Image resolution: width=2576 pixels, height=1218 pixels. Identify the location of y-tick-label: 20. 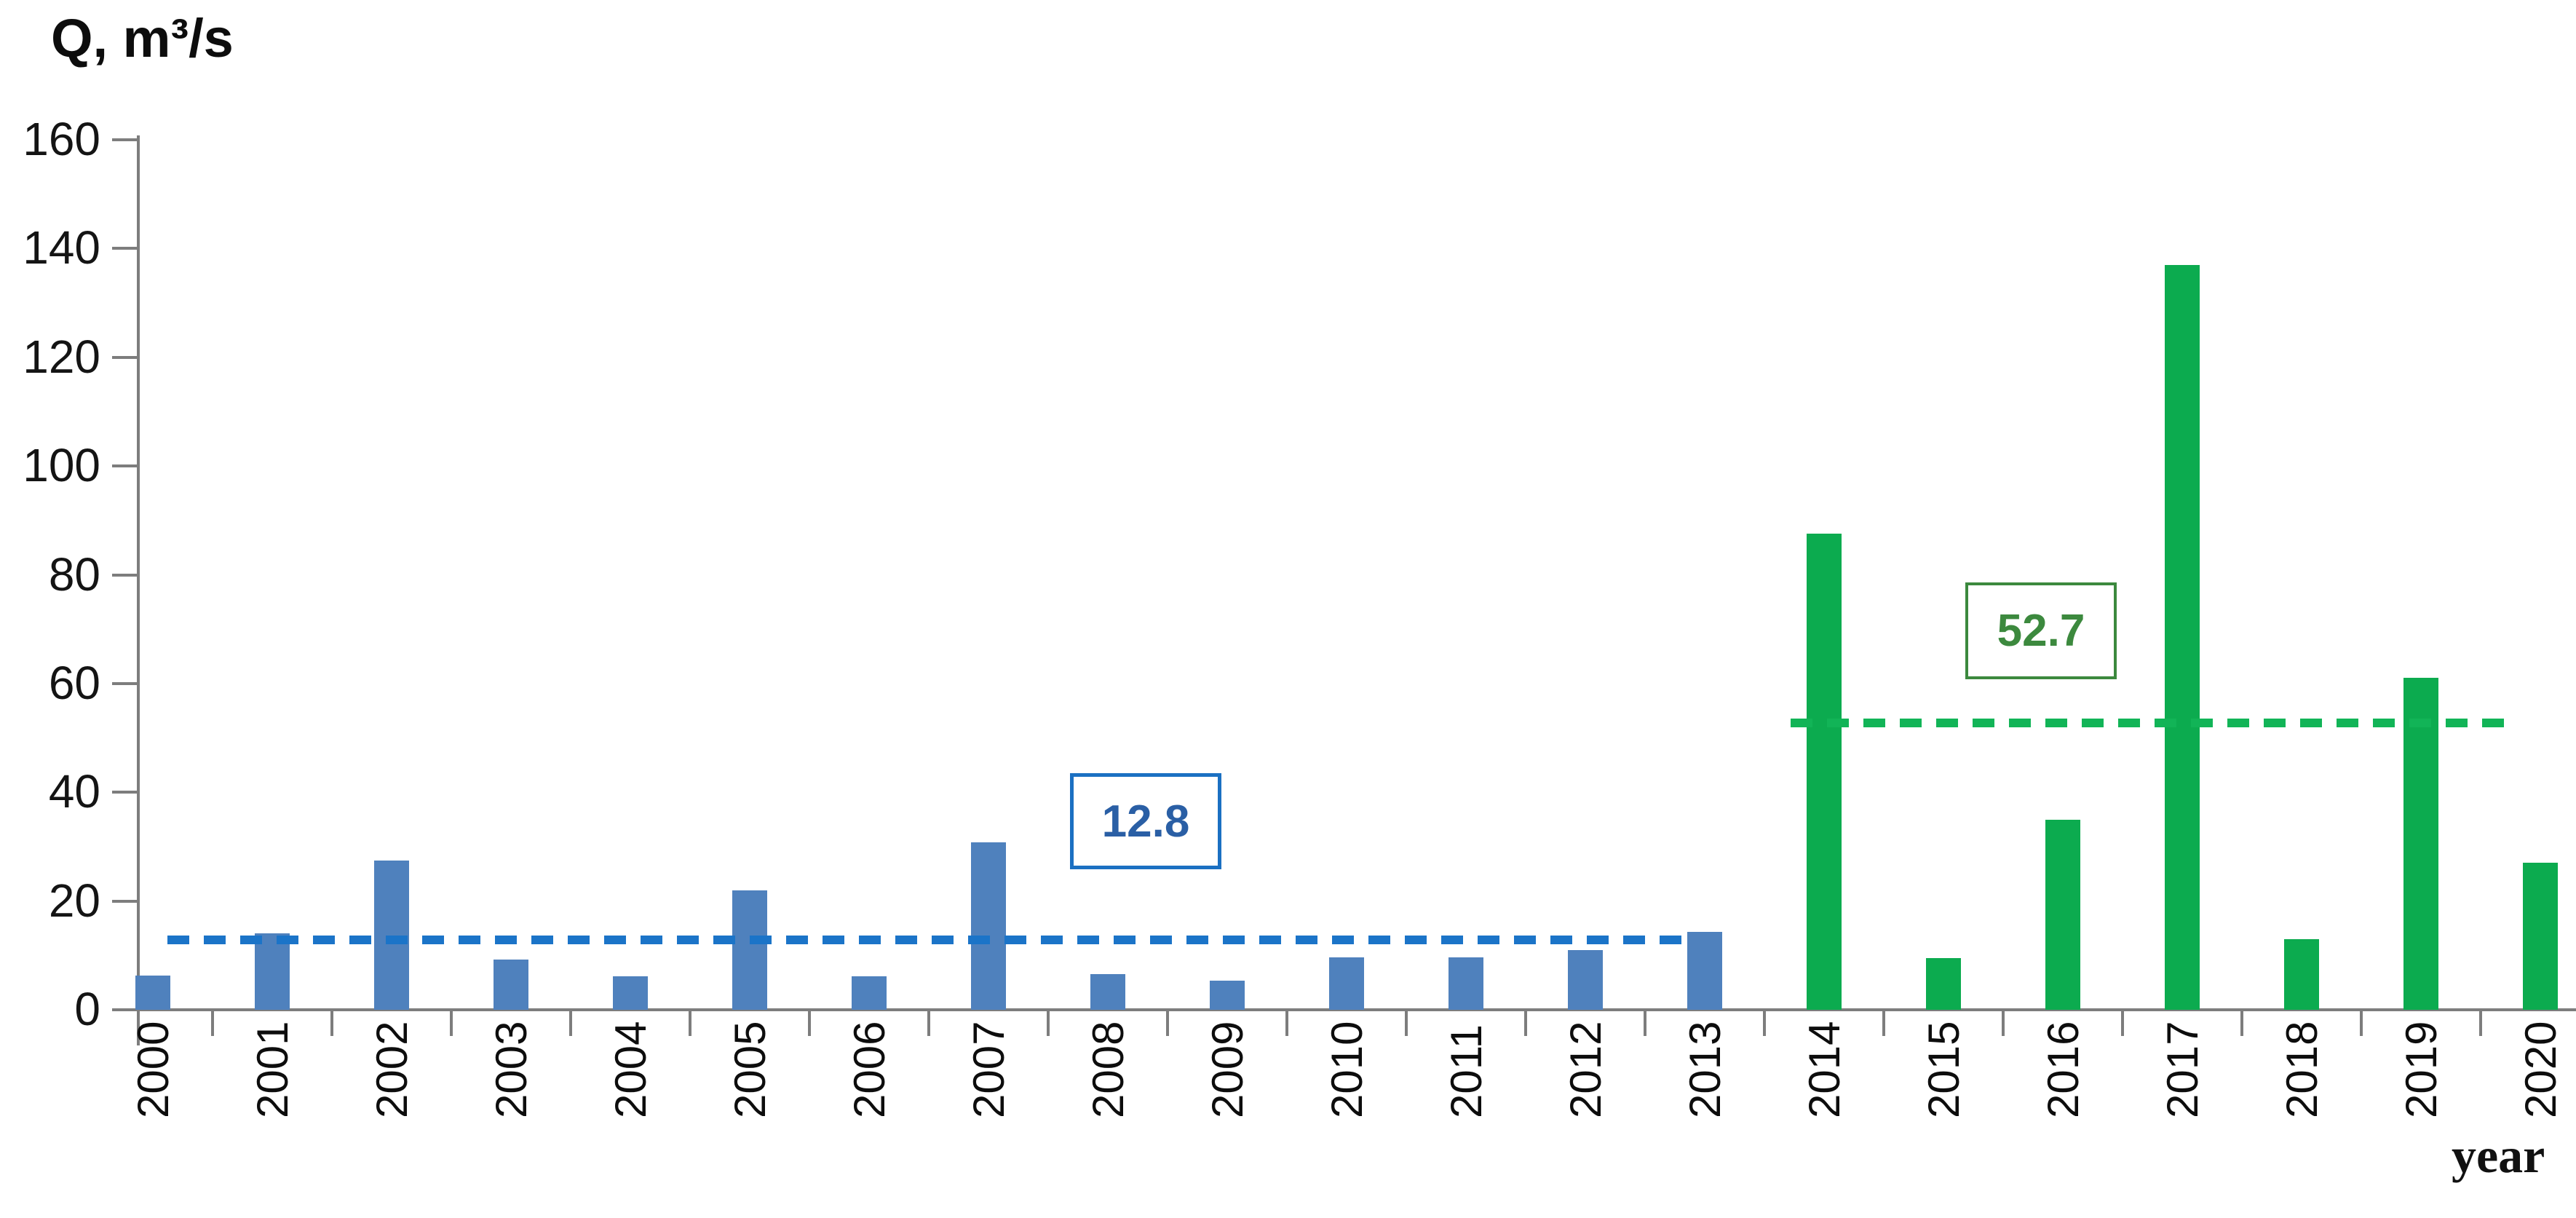
(74, 900).